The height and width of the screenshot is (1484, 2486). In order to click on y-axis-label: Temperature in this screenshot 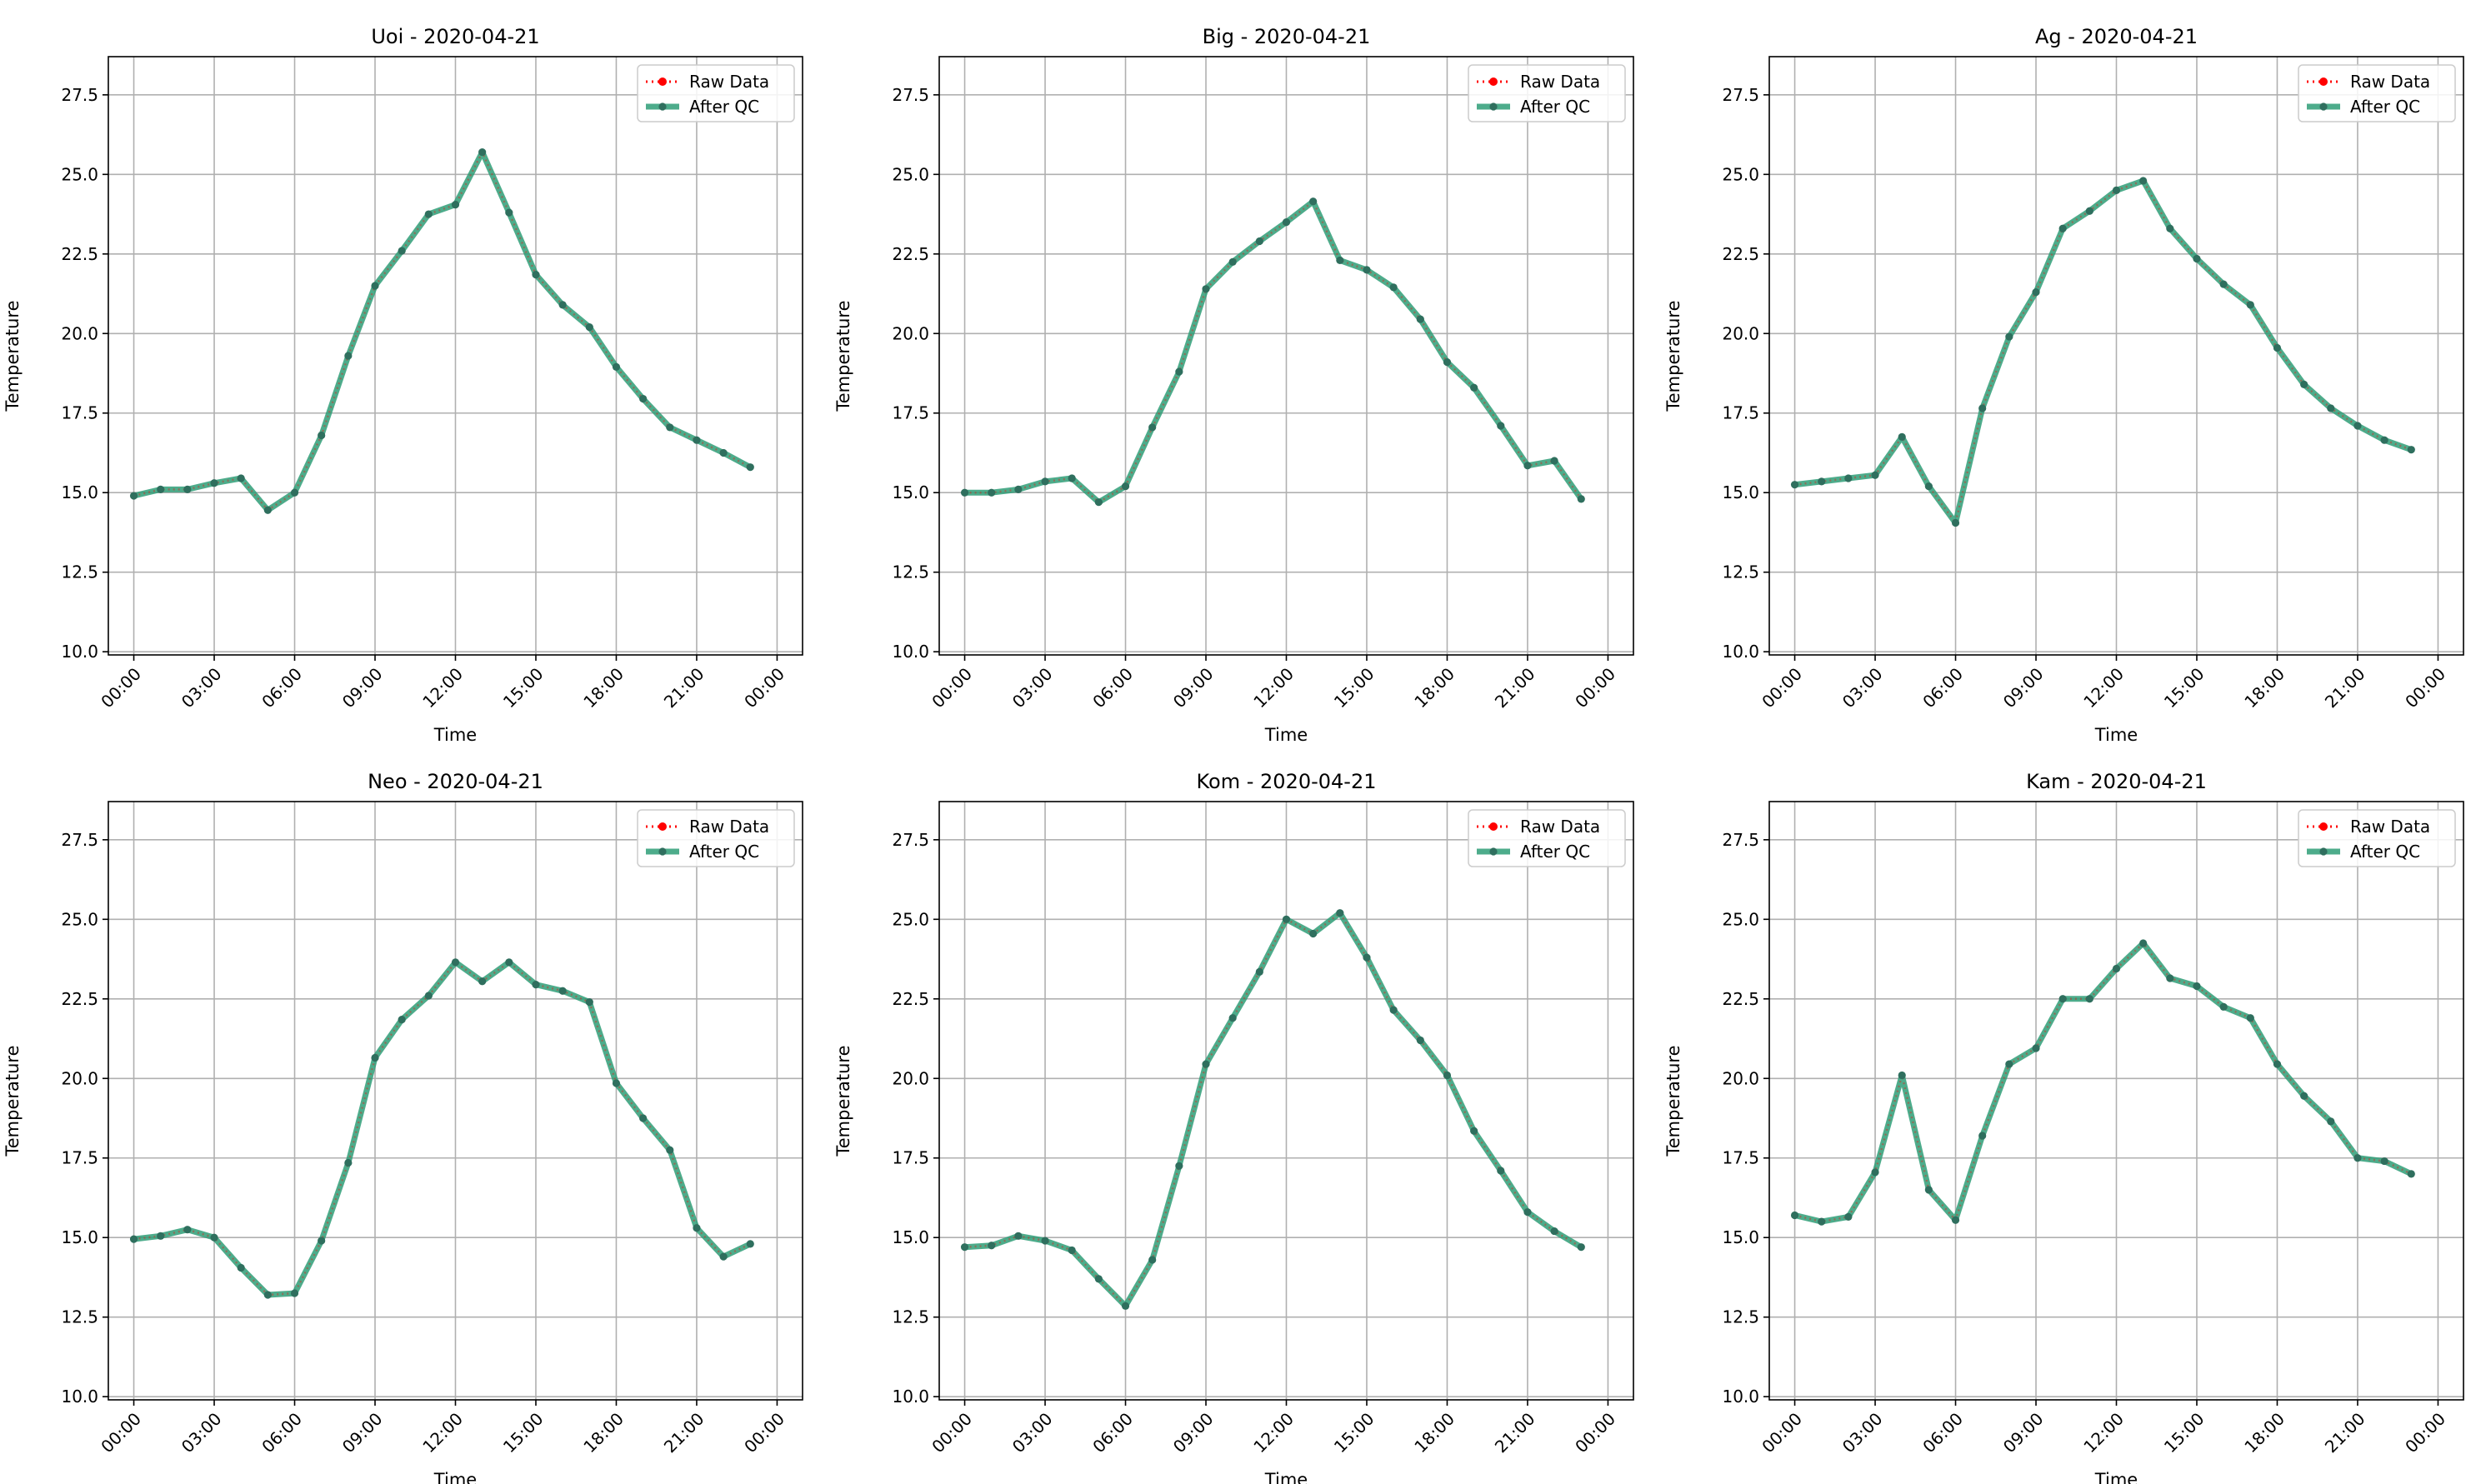, I will do `click(13, 1101)`.